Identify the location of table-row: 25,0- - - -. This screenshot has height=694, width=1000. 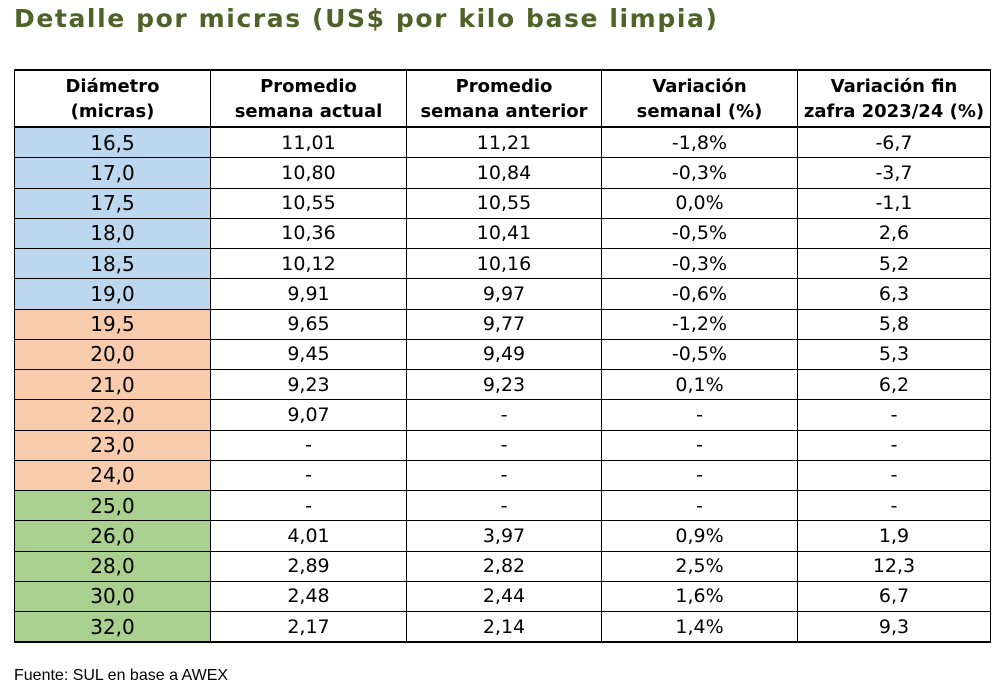
(502, 505).